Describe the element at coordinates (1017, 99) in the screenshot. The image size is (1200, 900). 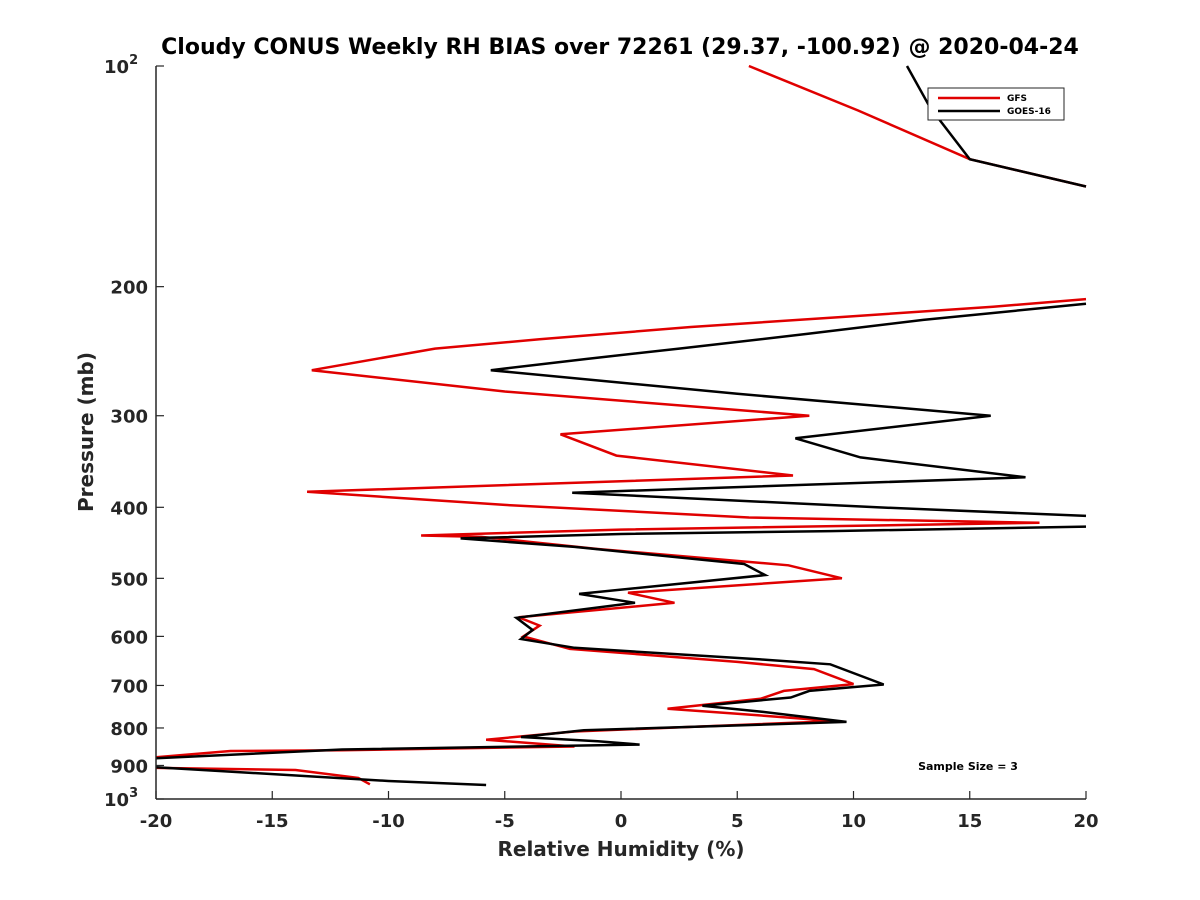
I see `legend-label-gfs: GFS` at that location.